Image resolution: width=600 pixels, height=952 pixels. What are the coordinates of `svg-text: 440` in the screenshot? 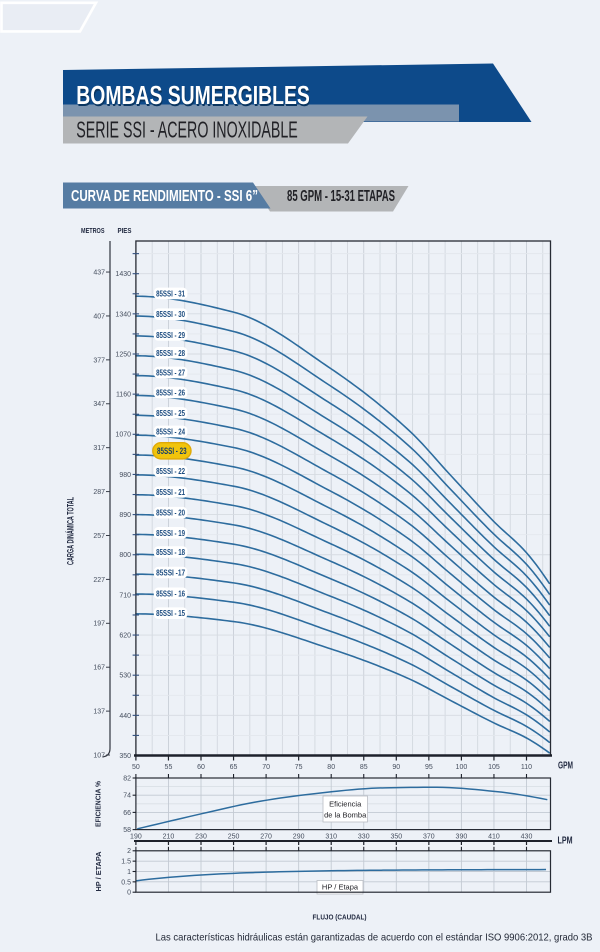 It's located at (125, 716).